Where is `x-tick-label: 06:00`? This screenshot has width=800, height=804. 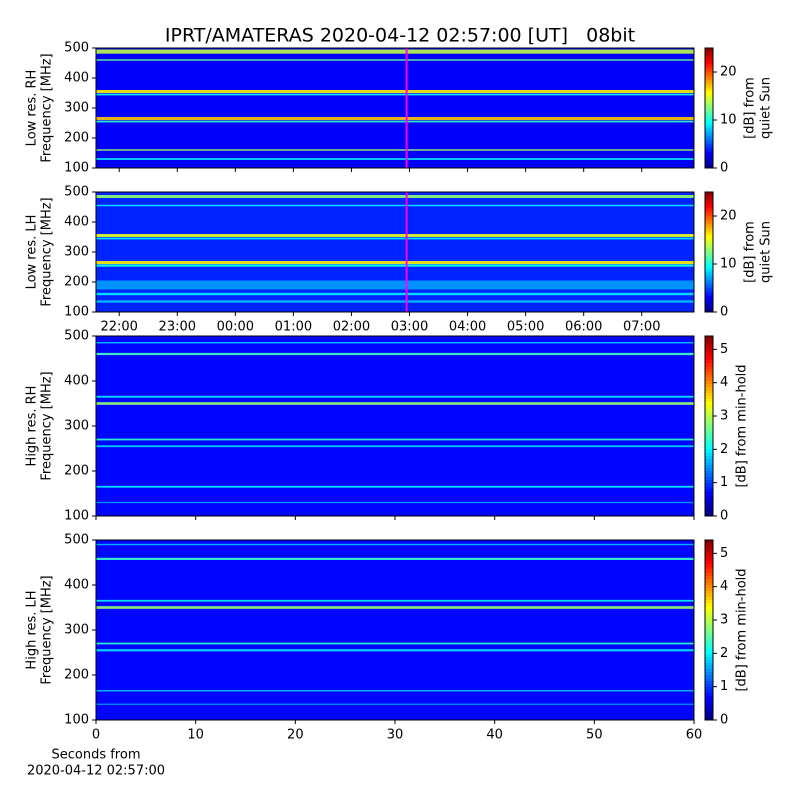 x-tick-label: 06:00 is located at coordinates (583, 327).